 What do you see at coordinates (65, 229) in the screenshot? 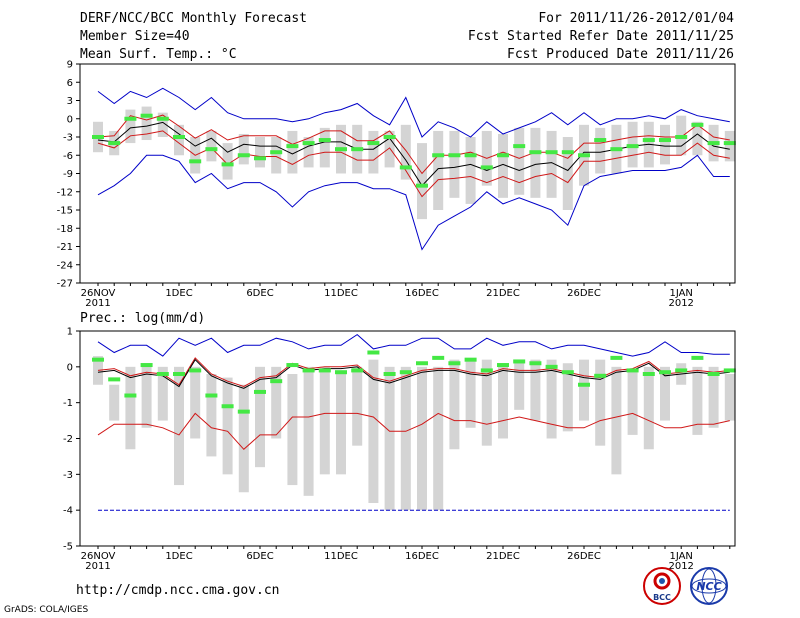
I see `temp-ytick-label: -18` at bounding box center [65, 229].